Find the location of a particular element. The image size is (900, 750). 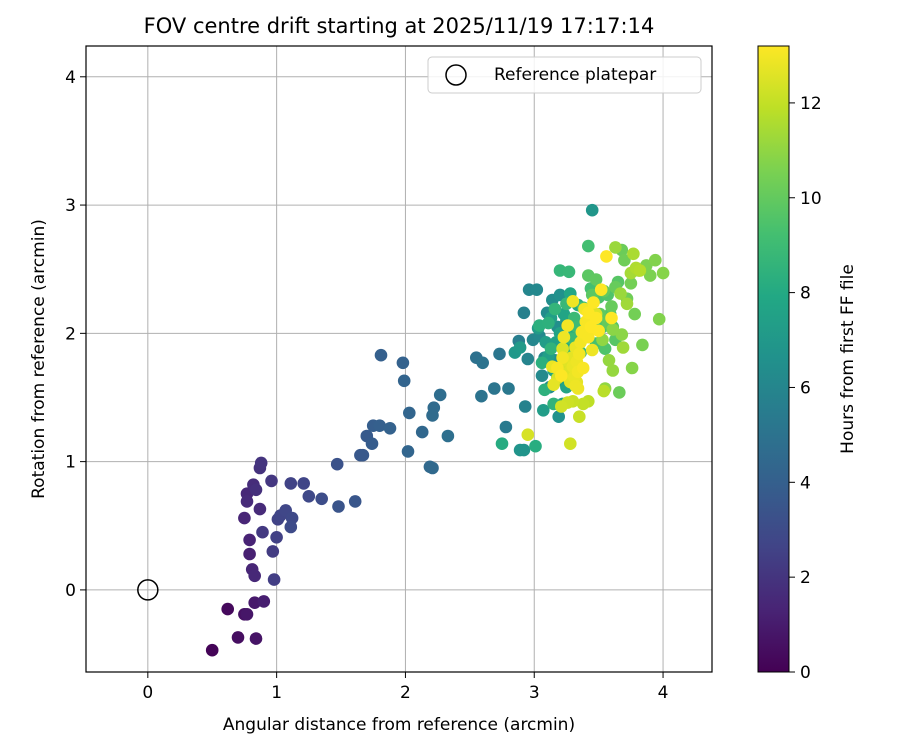

legend: Reference platepar is located at coordinates (564, 75).